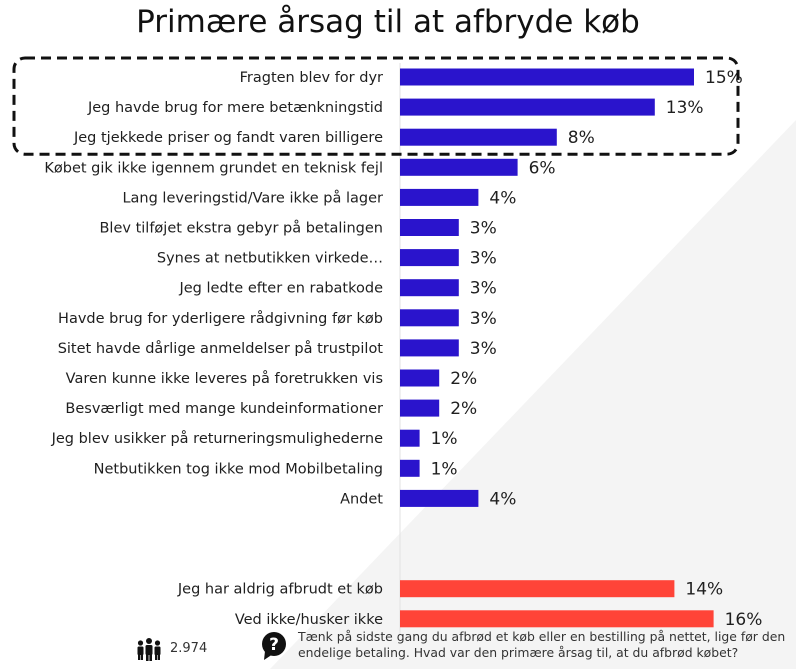  I want to click on value-label-11: 2%, so click(463, 379).